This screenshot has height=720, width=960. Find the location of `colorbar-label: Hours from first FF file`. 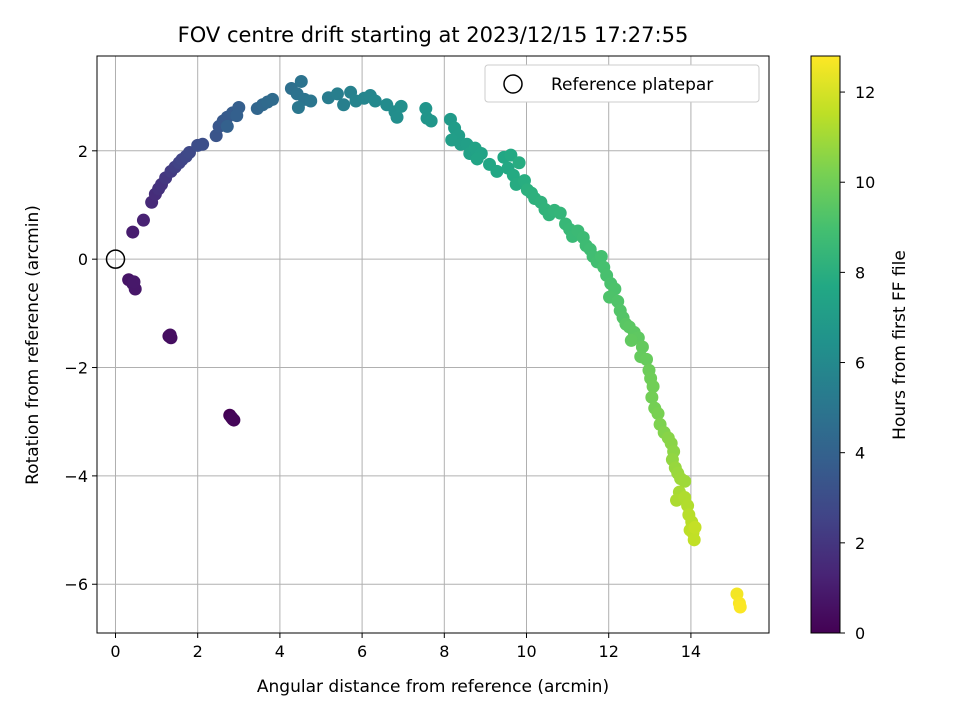

colorbar-label: Hours from first FF file is located at coordinates (900, 345).